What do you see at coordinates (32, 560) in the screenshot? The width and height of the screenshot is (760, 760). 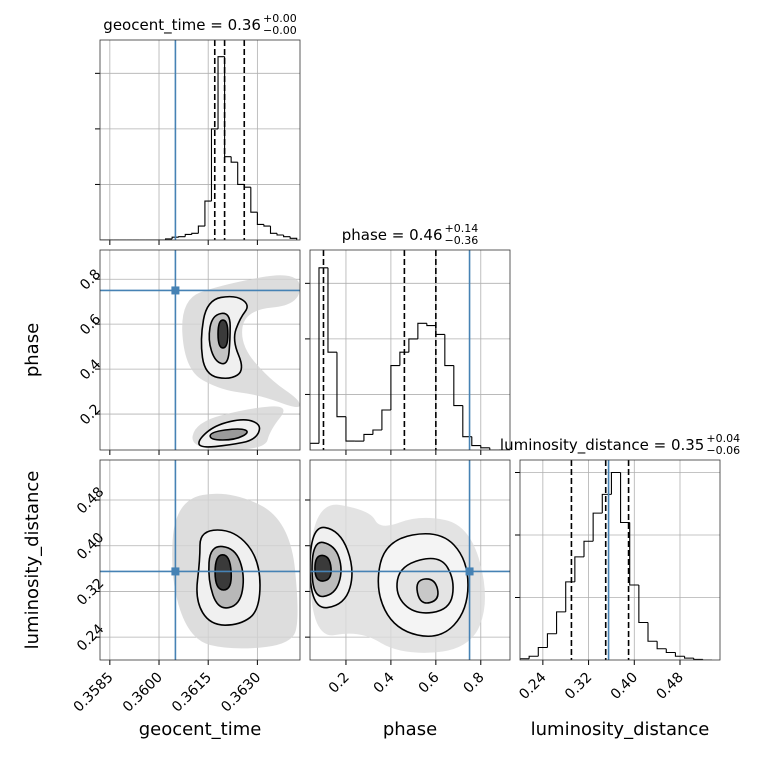 I see `y-axis-label: luminosity_distance` at bounding box center [32, 560].